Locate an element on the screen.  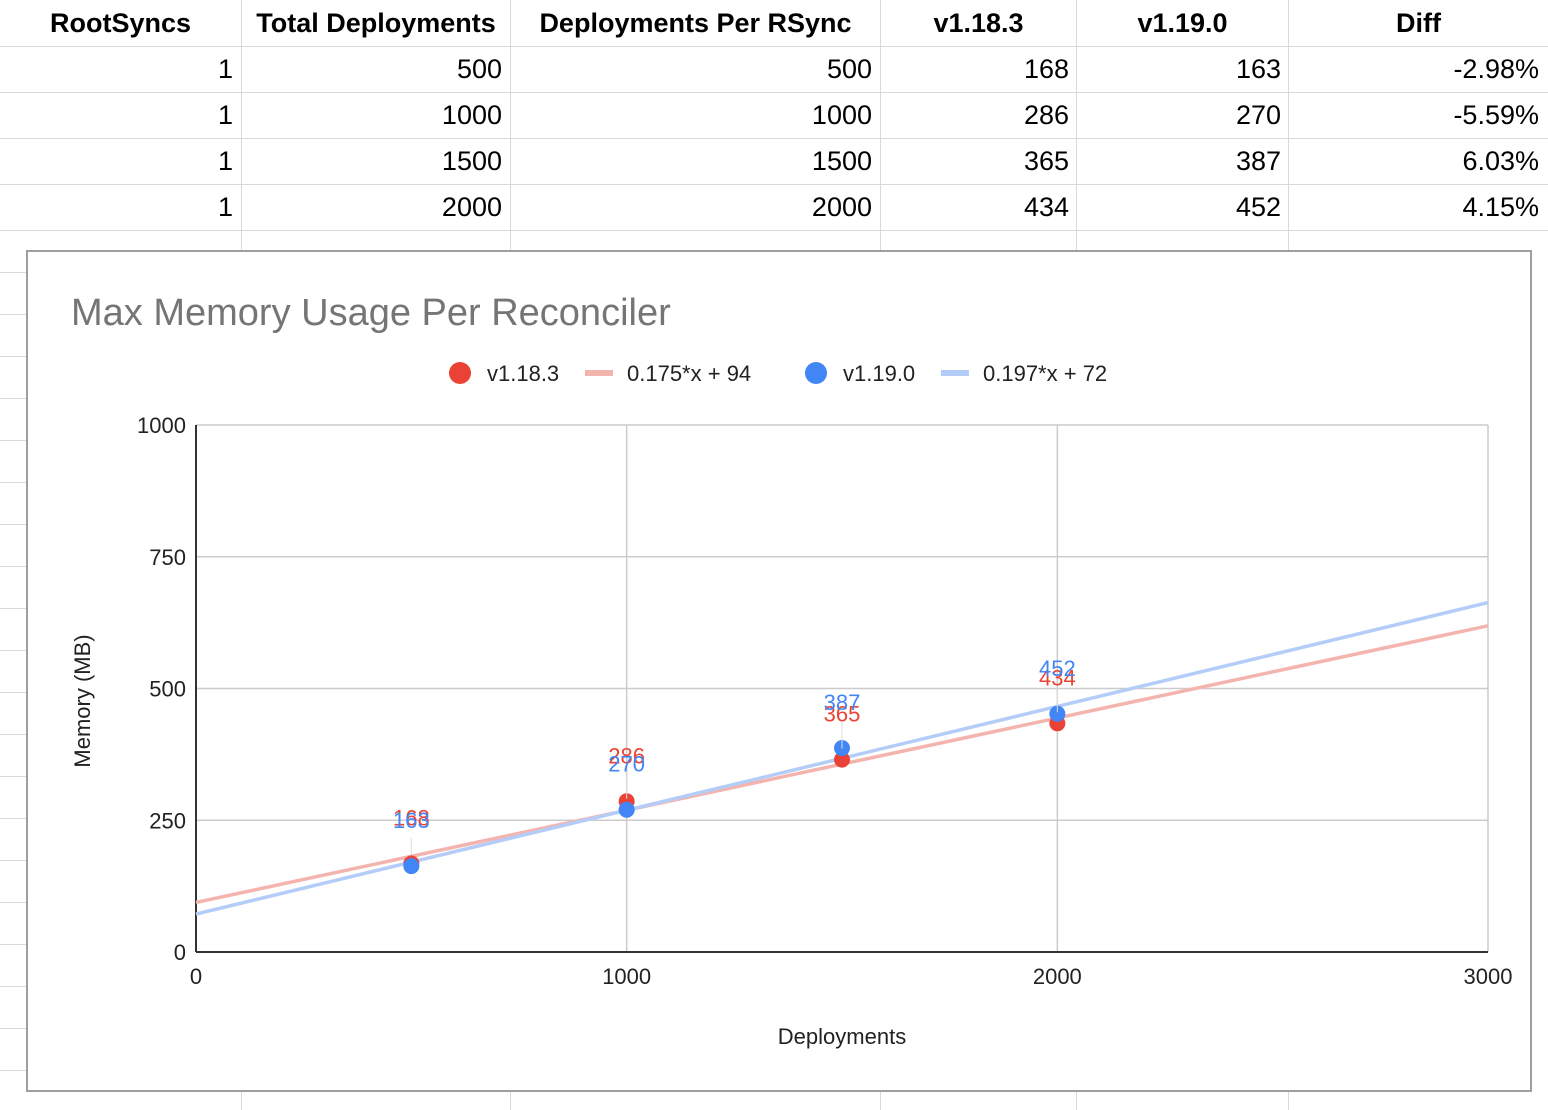
table-cell: 163 is located at coordinates (1258, 69).